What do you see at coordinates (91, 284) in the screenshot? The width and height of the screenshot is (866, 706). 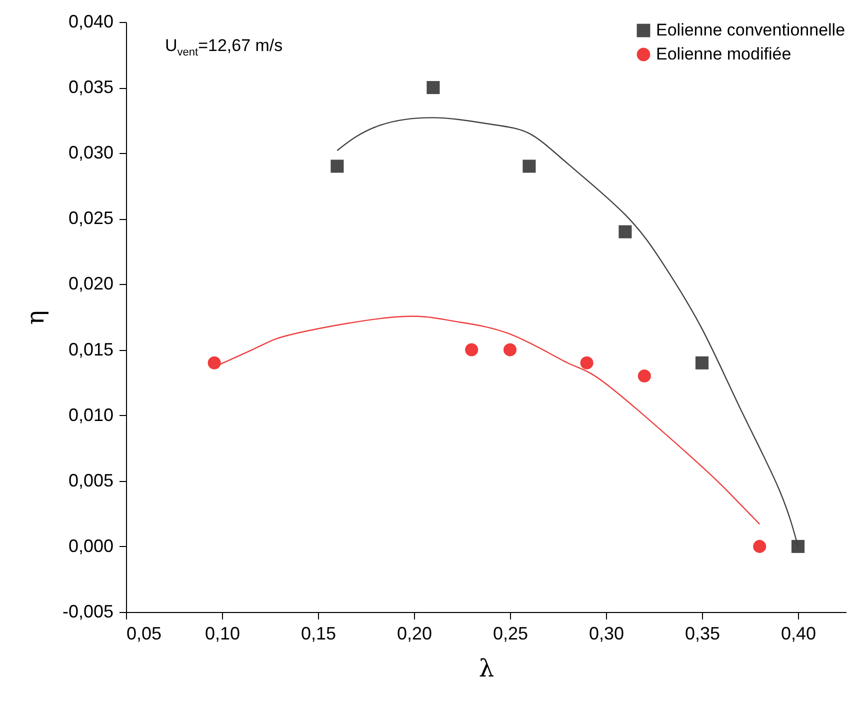 I see `y-tick-label: 0,020` at bounding box center [91, 284].